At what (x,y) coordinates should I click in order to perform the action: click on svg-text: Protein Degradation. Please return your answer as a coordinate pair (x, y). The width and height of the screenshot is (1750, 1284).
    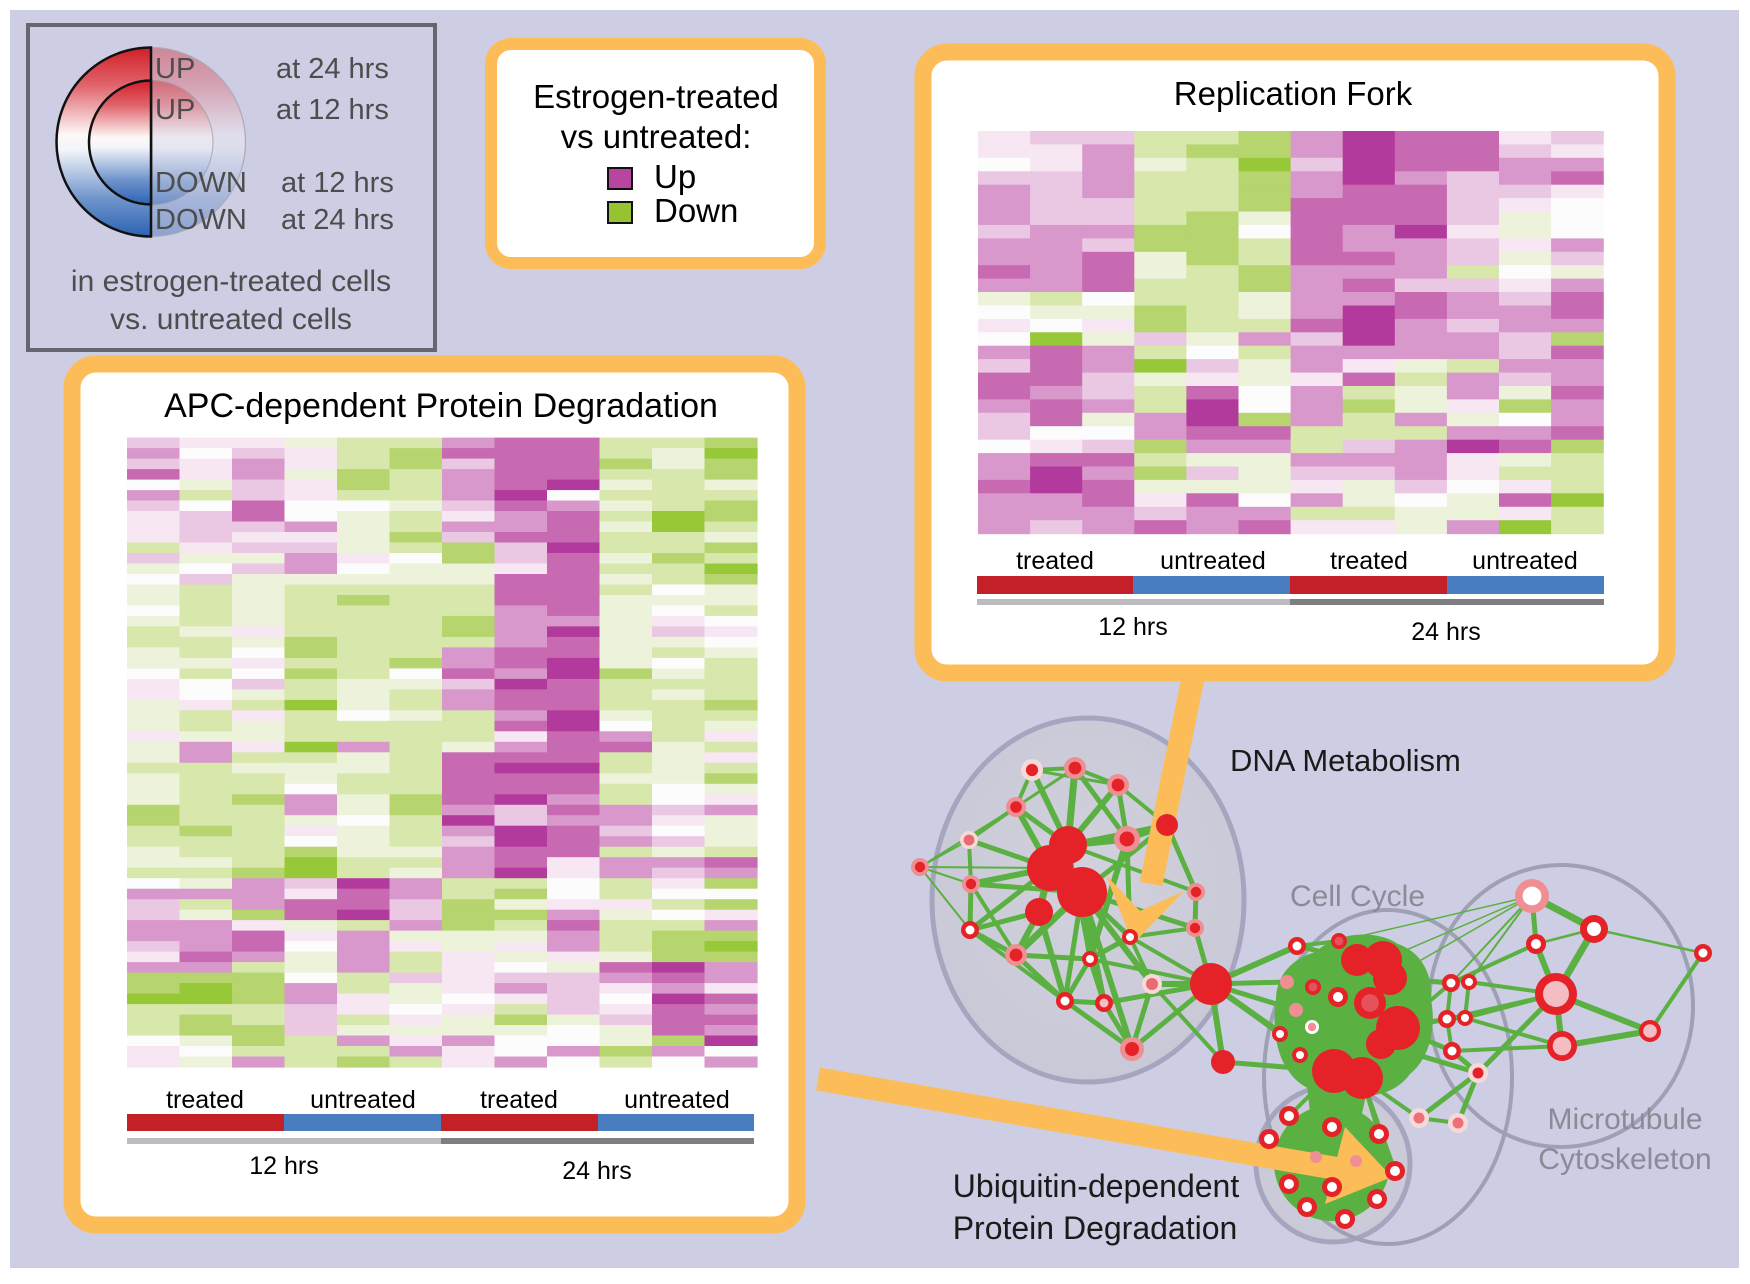
    Looking at the image, I should click on (1095, 1228).